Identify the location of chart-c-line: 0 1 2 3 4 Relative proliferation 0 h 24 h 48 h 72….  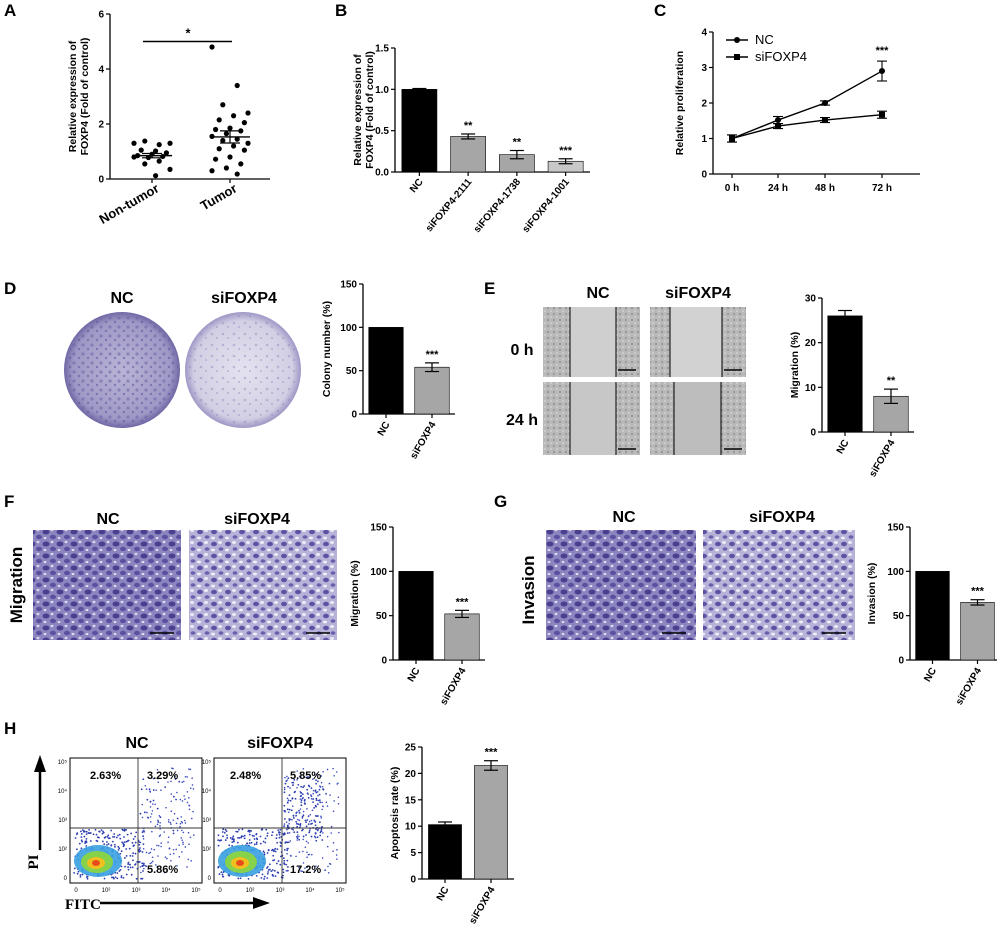
(797, 111).